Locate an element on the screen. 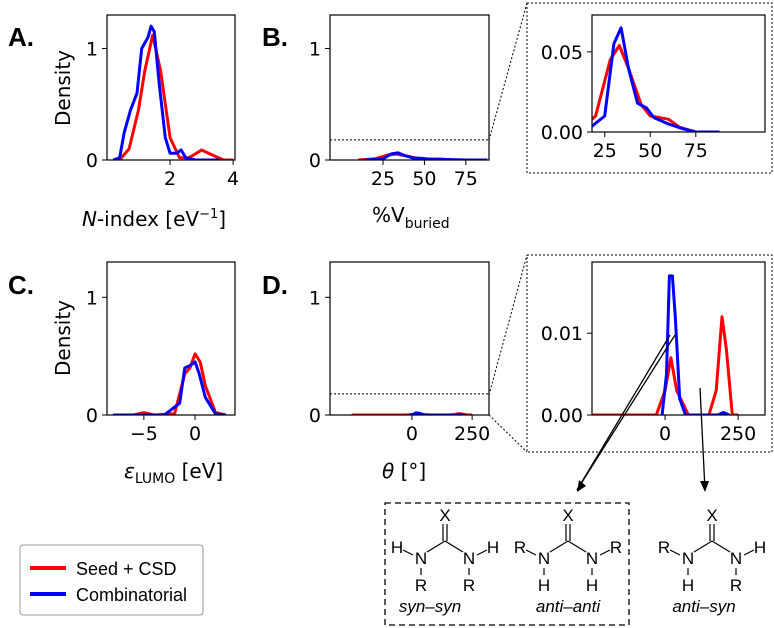  inset-b-frame is located at coordinates (649, 88).